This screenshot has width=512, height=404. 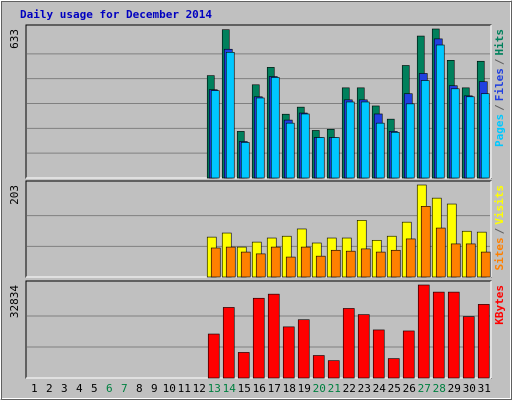 I want to click on legend-entry: Pages, so click(x=499, y=130).